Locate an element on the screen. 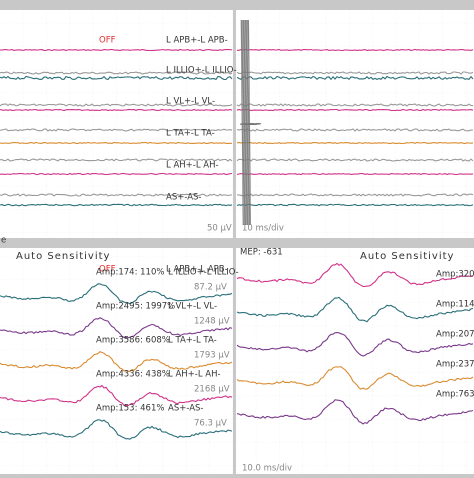 This screenshot has width=474, height=478. scale-label: 50 µV is located at coordinates (219, 229).